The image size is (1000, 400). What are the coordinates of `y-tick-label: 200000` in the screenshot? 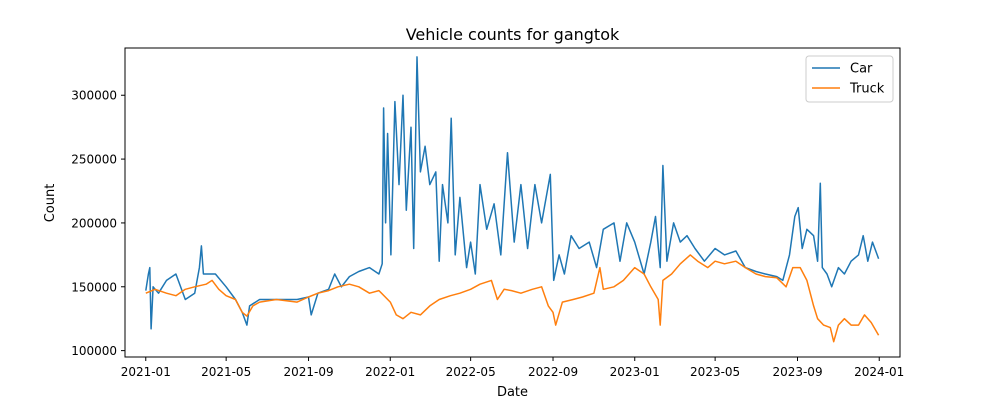 It's located at (94, 223).